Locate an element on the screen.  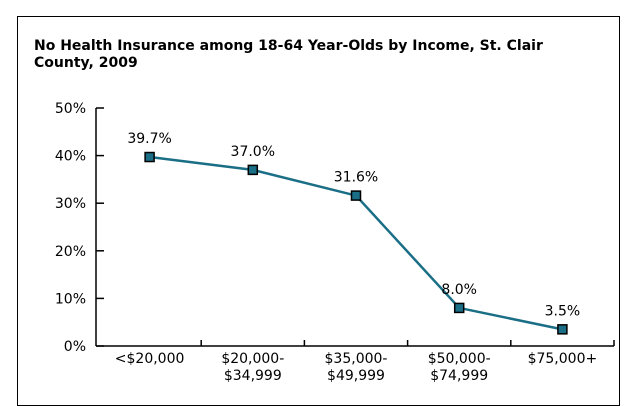
y-tick-label: 20% is located at coordinates (70, 252).